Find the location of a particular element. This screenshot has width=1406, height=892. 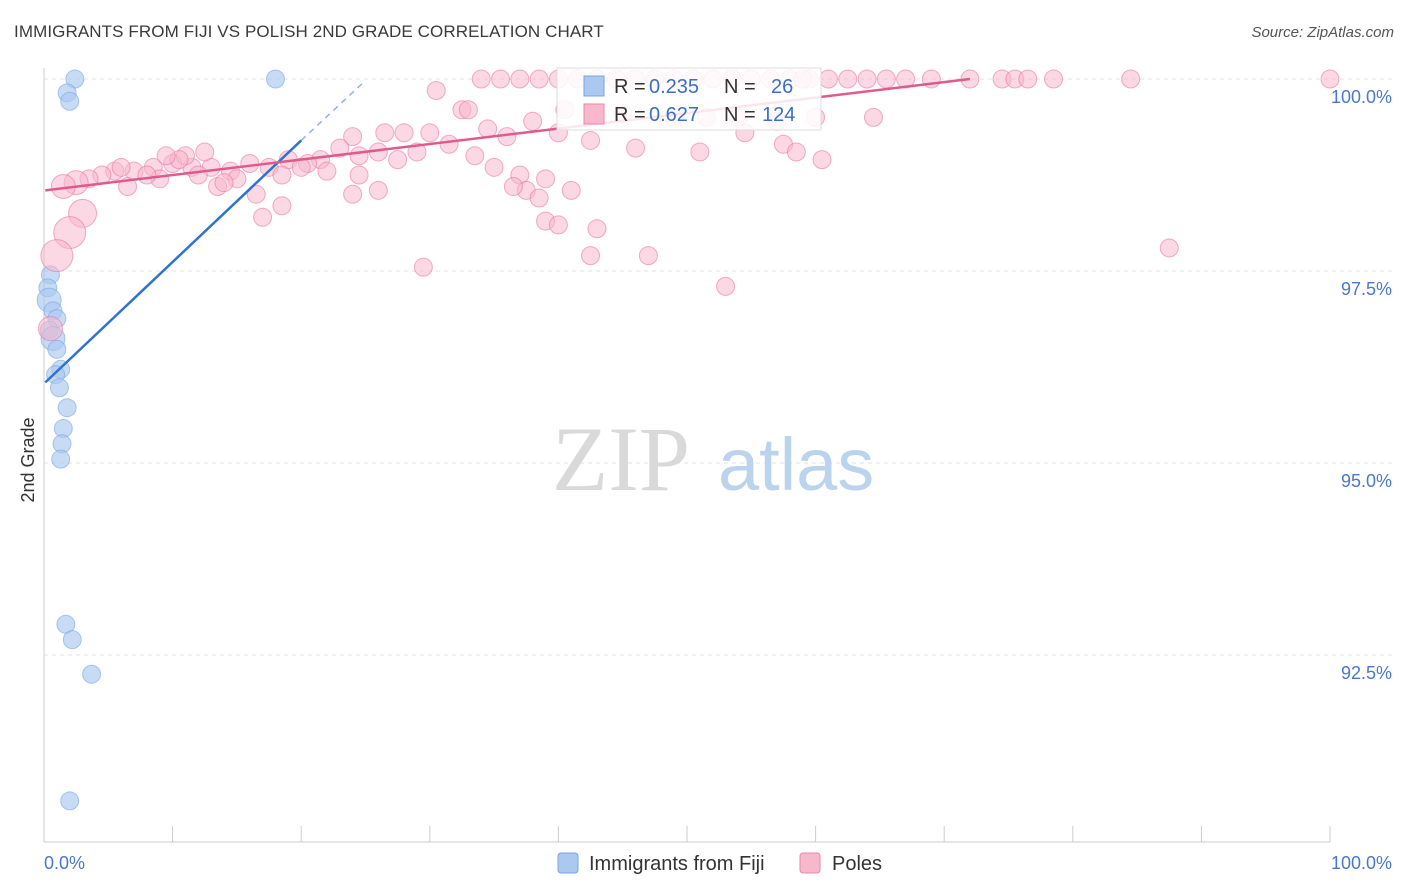

bottom-legend-label-fiji: Immigrants from Fiji is located at coordinates (677, 864).